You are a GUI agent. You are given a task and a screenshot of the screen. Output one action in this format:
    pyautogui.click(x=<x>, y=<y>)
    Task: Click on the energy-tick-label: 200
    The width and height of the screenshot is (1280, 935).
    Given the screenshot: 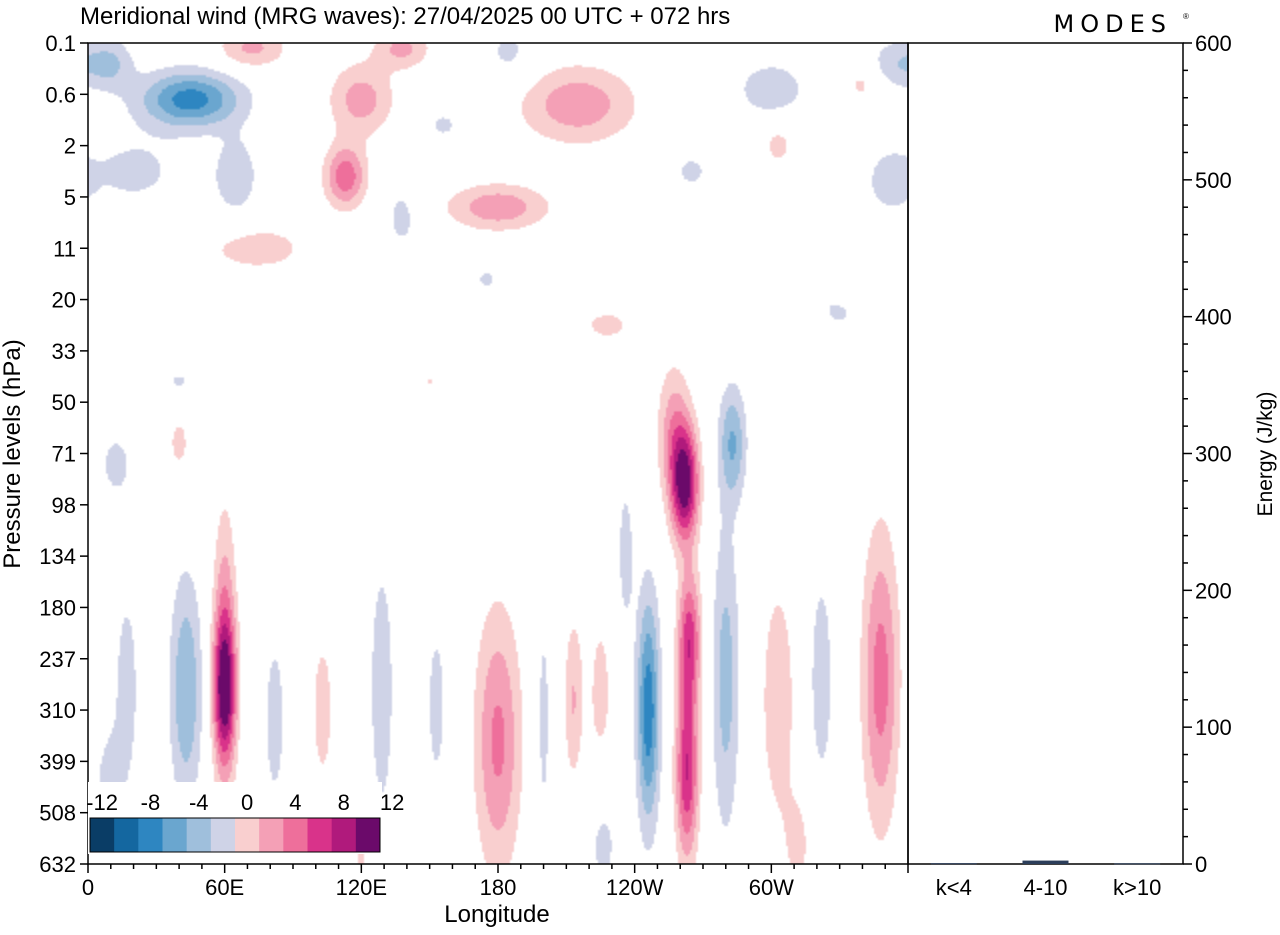 What is the action you would take?
    pyautogui.click(x=1213, y=590)
    